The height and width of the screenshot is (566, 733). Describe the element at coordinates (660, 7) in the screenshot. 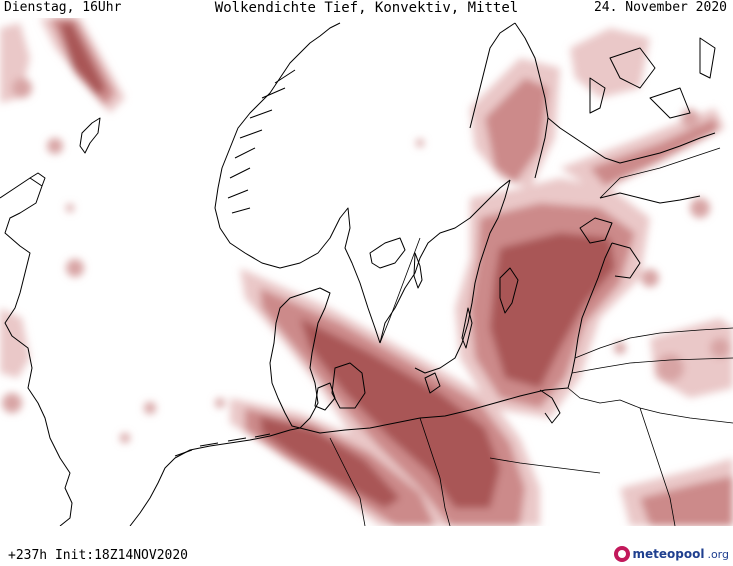

I see `forecast-date: 24. November 2020` at that location.